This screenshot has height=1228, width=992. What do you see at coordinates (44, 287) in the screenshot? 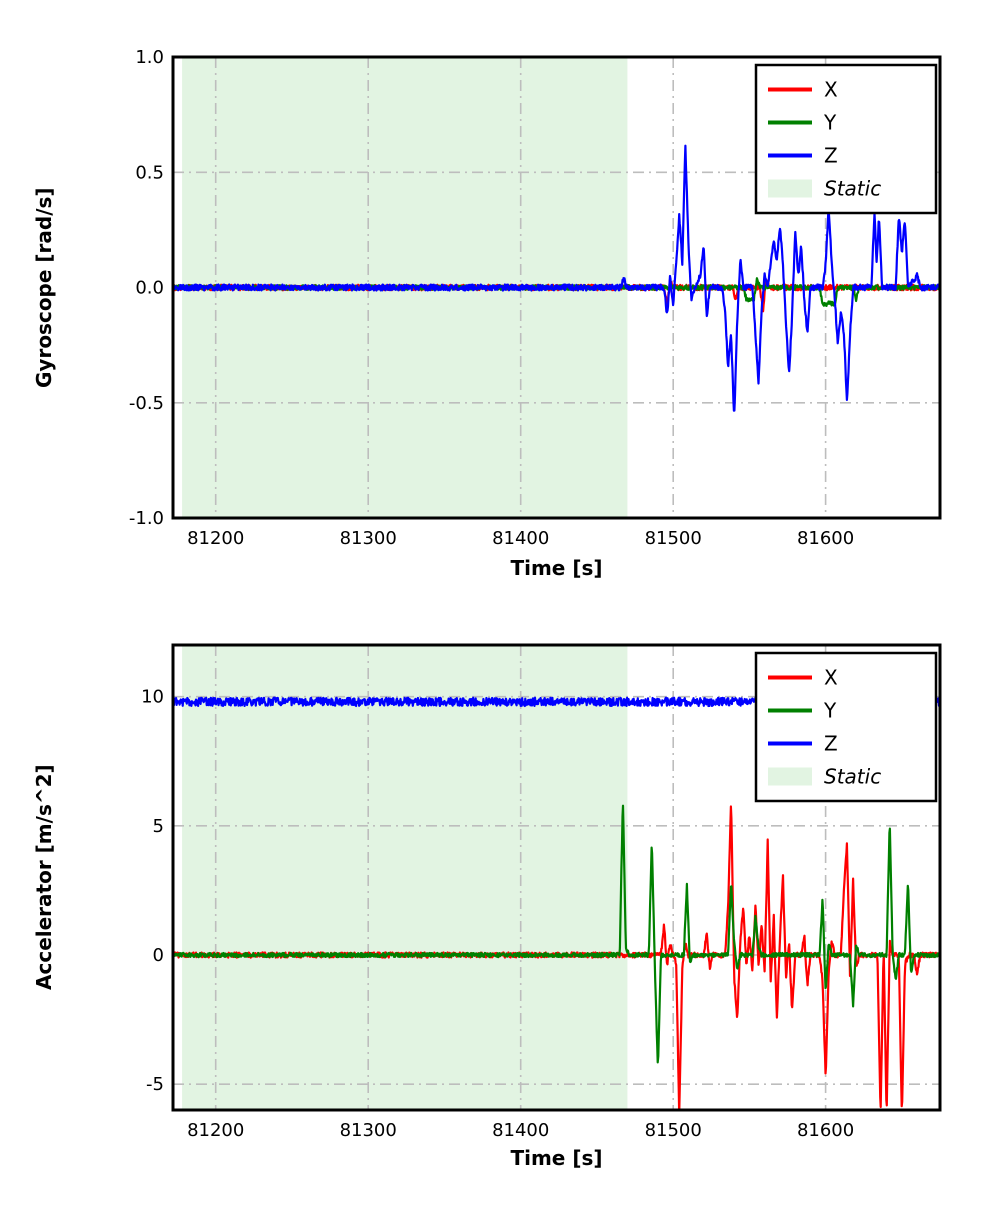
I see `gyroscope-y-axis-label: Gyroscope [rad/s]` at bounding box center [44, 287].